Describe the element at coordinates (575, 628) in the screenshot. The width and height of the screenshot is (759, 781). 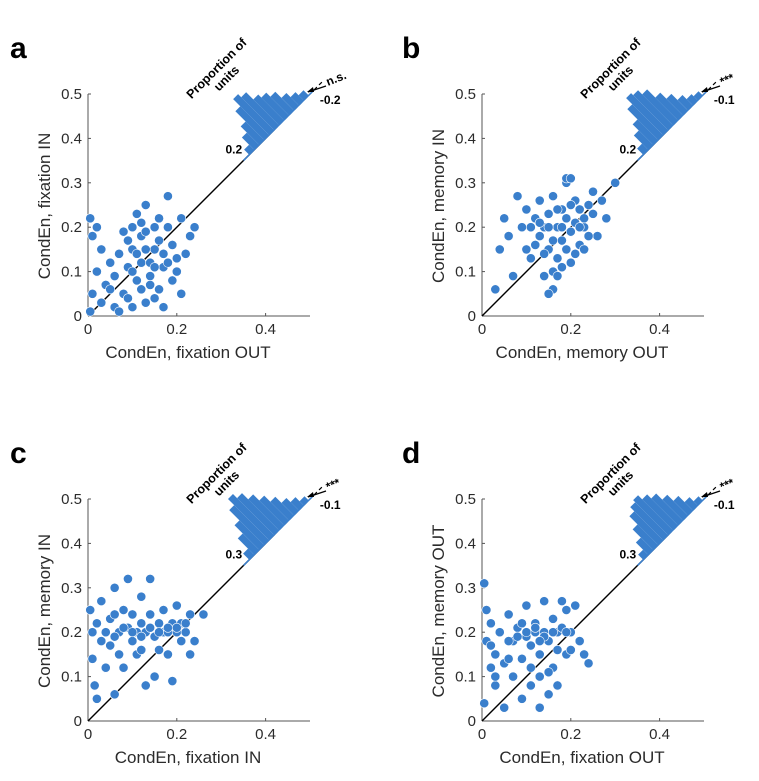
I see `unity-line` at that location.